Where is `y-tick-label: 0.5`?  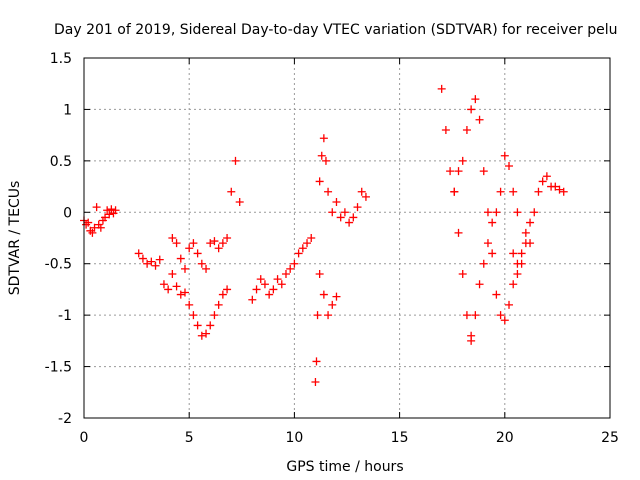 y-tick-label: 0.5 is located at coordinates (61, 162).